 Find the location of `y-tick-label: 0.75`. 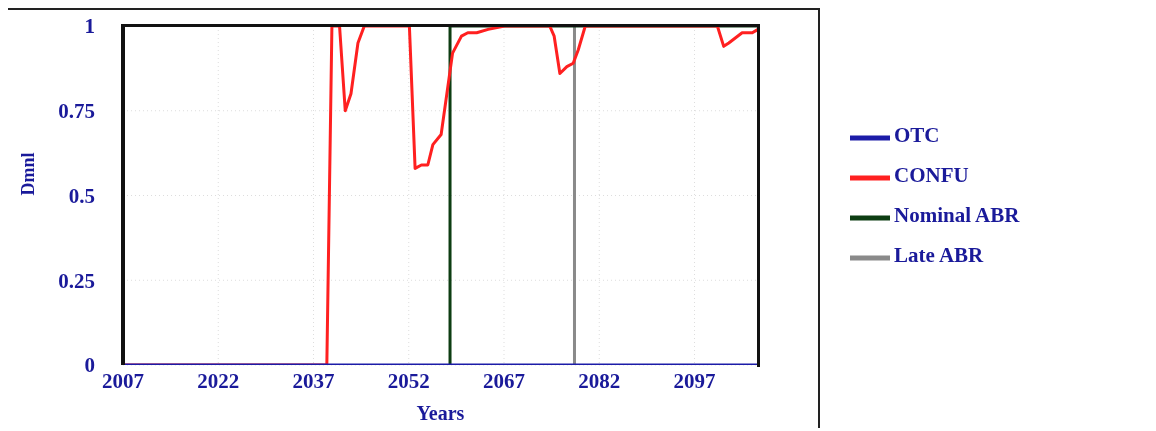

y-tick-label: 0.75 is located at coordinates (76, 111).